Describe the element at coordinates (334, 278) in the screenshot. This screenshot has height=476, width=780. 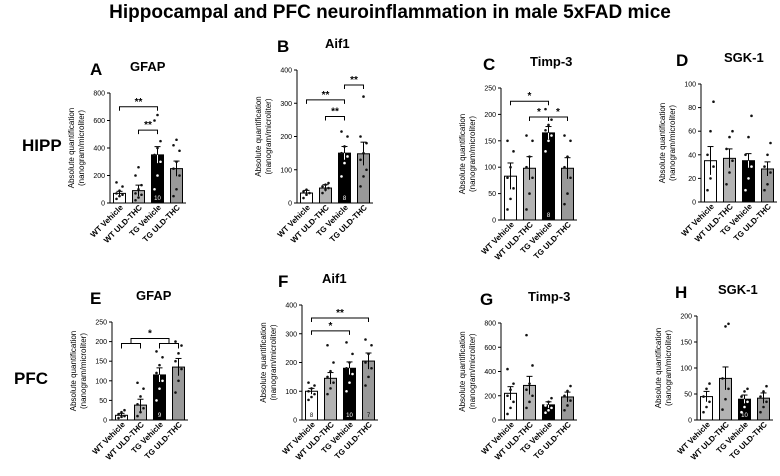
I see `panel-title: Aif1` at that location.